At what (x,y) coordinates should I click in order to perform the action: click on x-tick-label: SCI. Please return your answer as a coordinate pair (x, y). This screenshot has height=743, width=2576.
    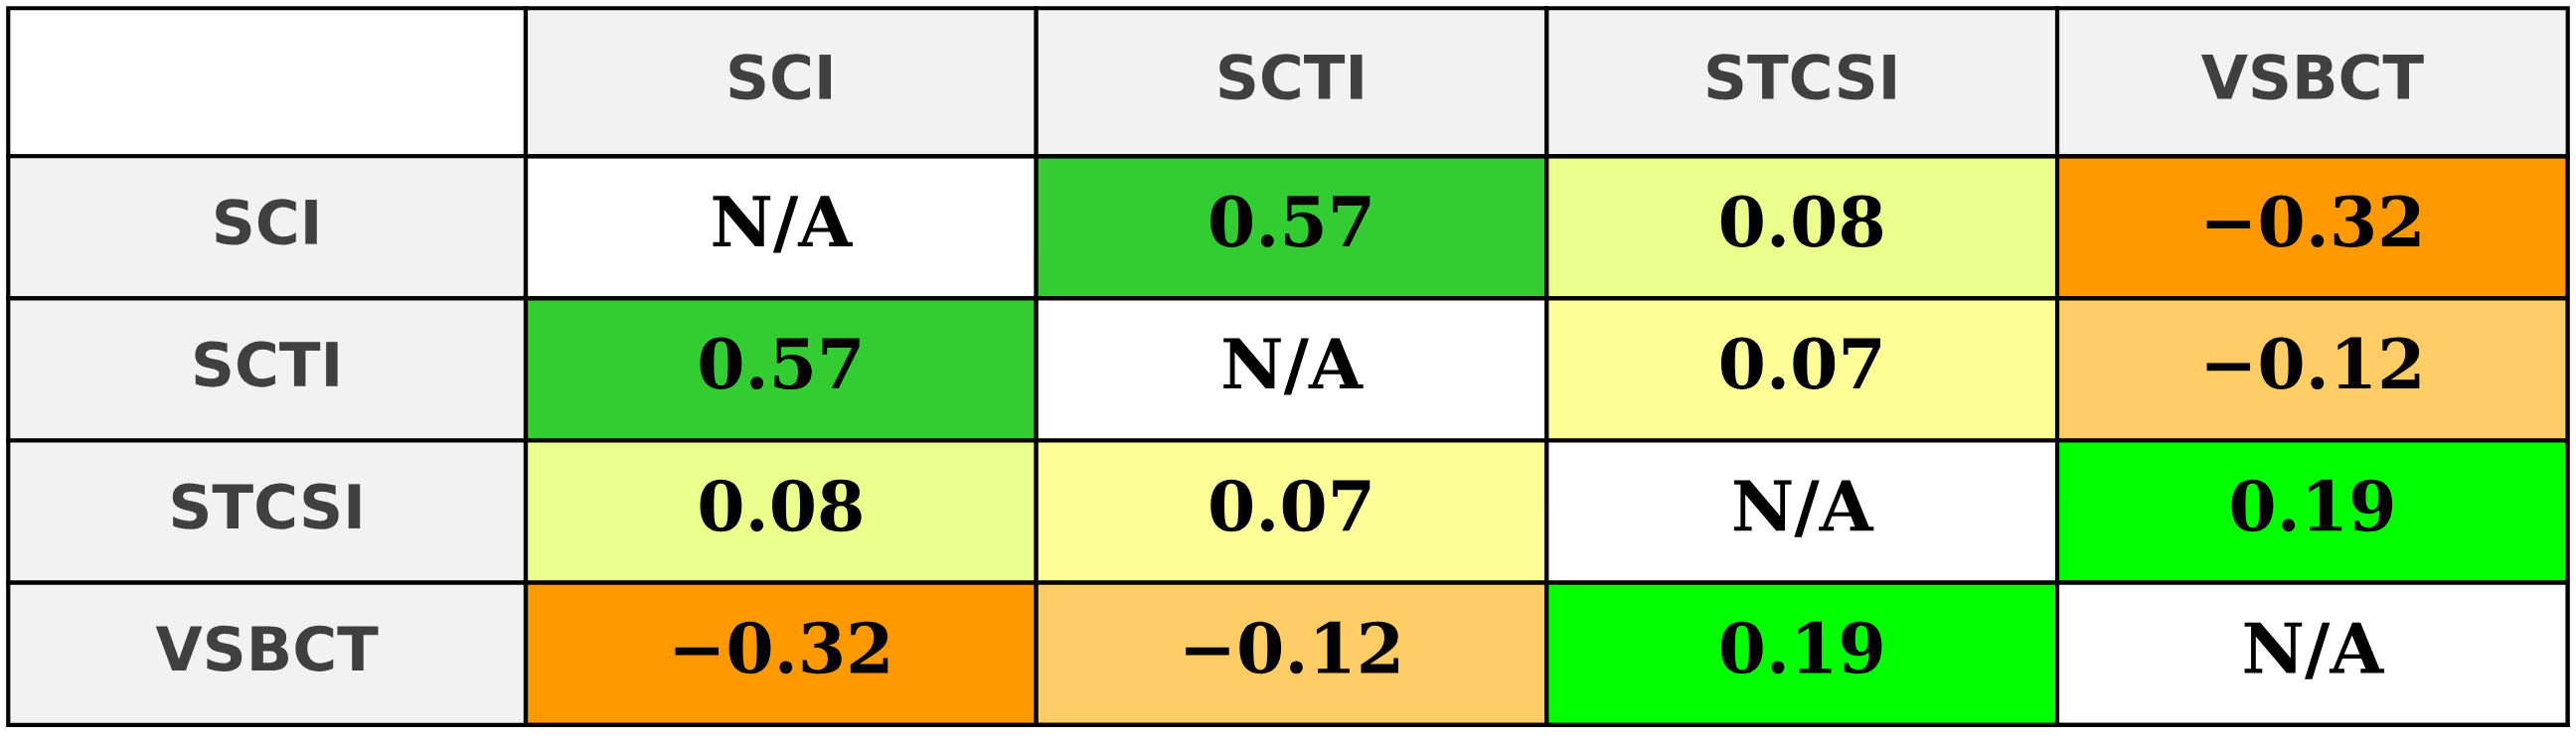
    Looking at the image, I should click on (780, 77).